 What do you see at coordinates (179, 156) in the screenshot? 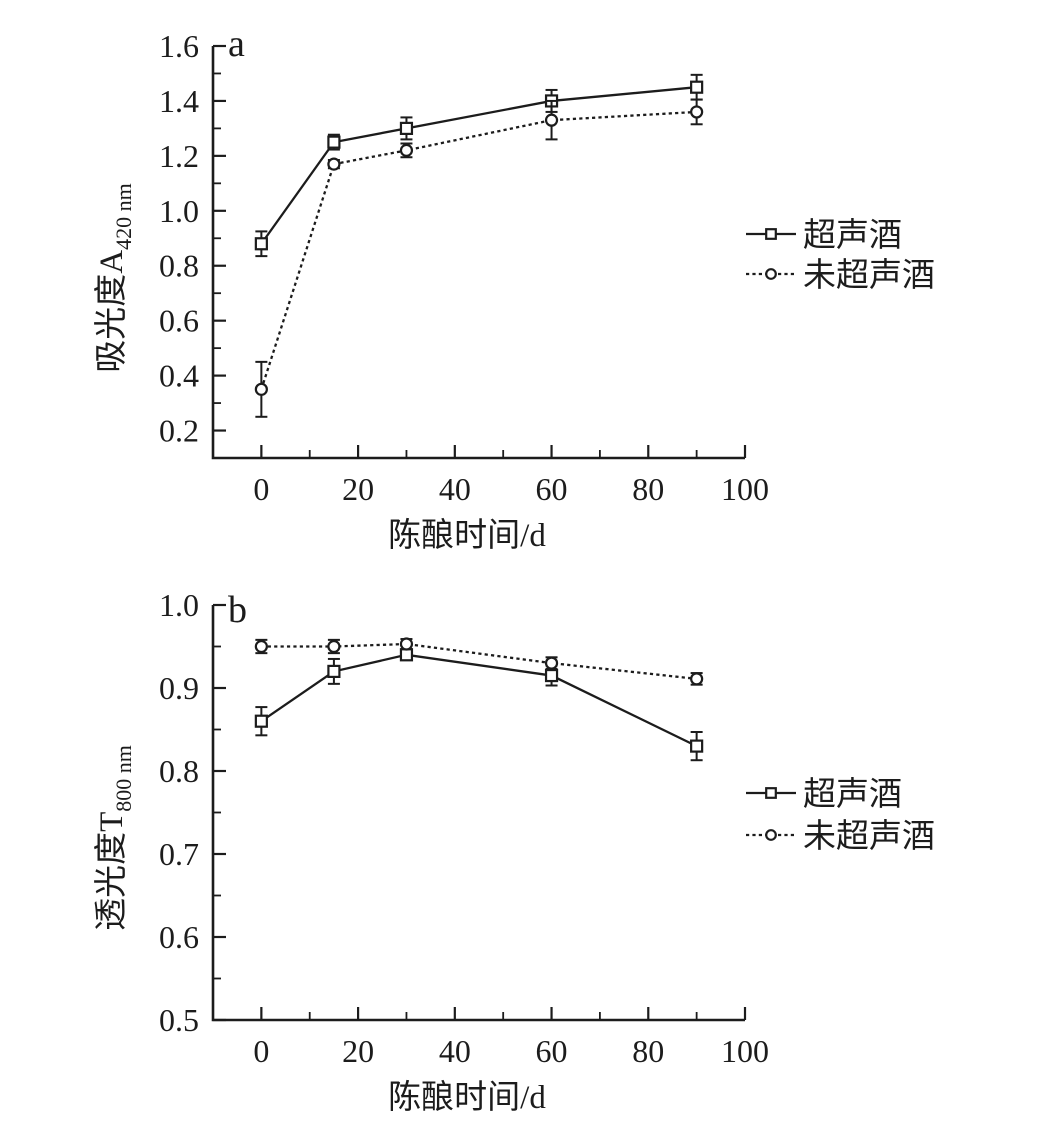
I see `y-tick-label: 1.2` at bounding box center [179, 156].